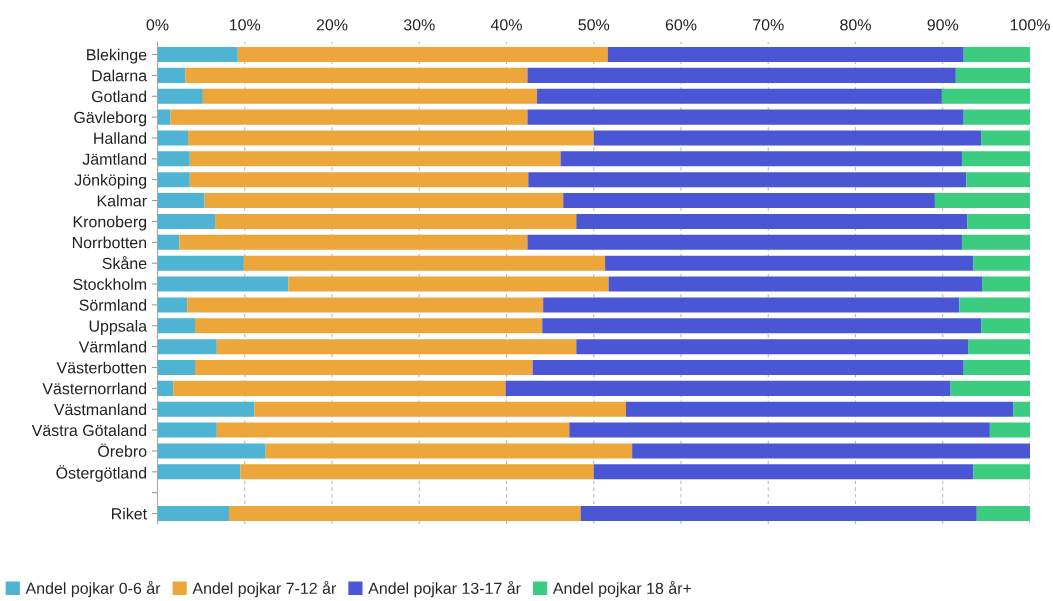 The width and height of the screenshot is (1053, 601). Describe the element at coordinates (129, 513) in the screenshot. I see `y-tick-label: Riket` at that location.